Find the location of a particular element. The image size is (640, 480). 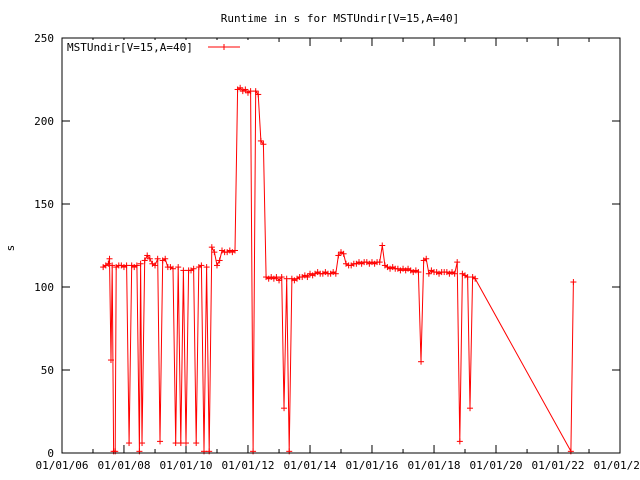

legend: MSTUndir[V=15,A=40] is located at coordinates (157, 48).